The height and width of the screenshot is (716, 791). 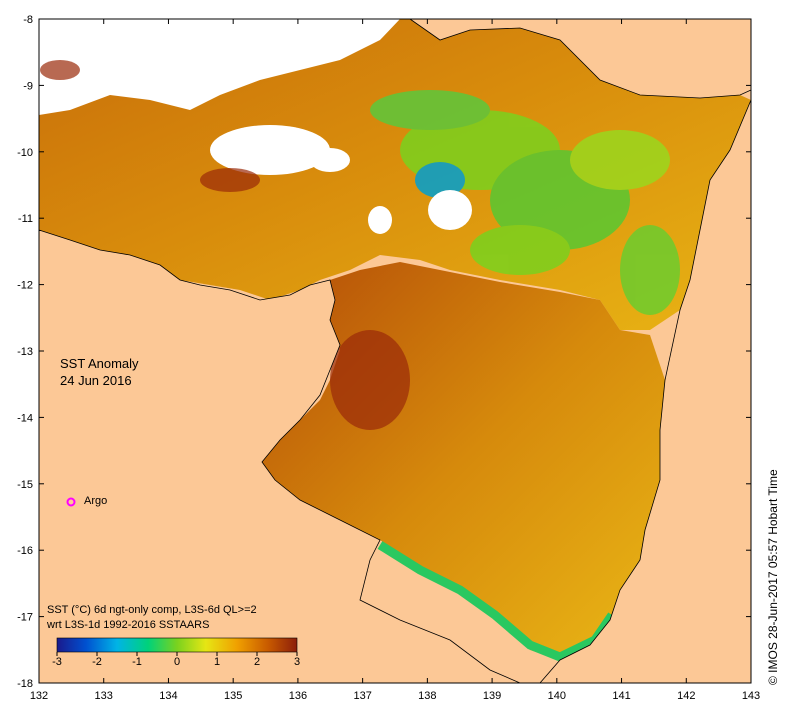 I want to click on colorbar-label: -2, so click(x=97, y=662).